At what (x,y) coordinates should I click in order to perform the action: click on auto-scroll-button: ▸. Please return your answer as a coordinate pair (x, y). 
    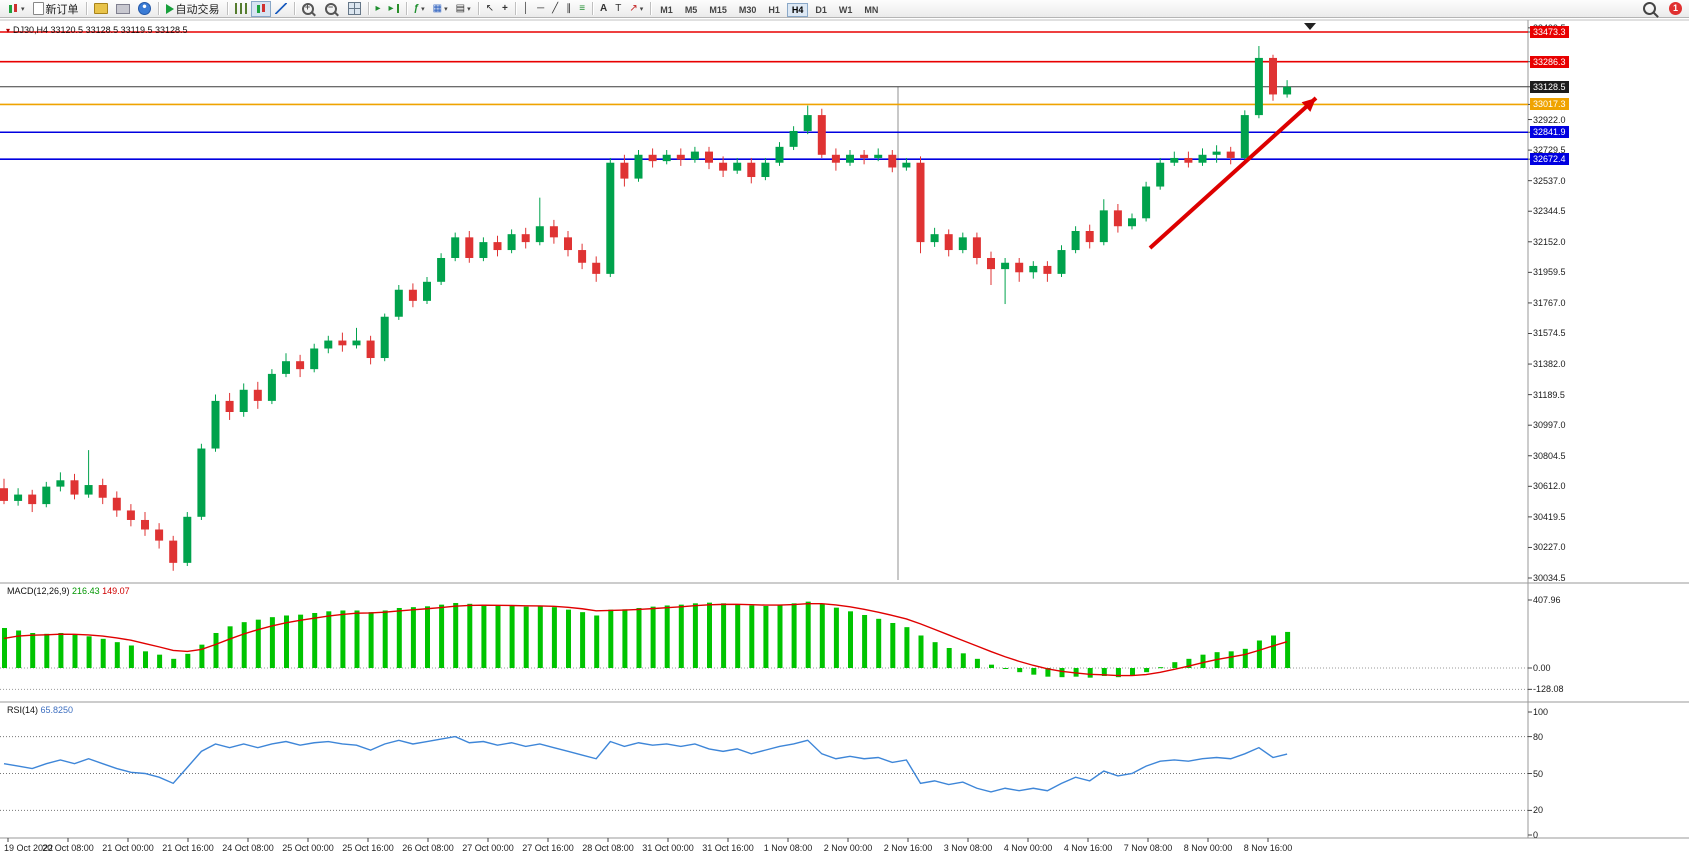
    Looking at the image, I should click on (378, 9).